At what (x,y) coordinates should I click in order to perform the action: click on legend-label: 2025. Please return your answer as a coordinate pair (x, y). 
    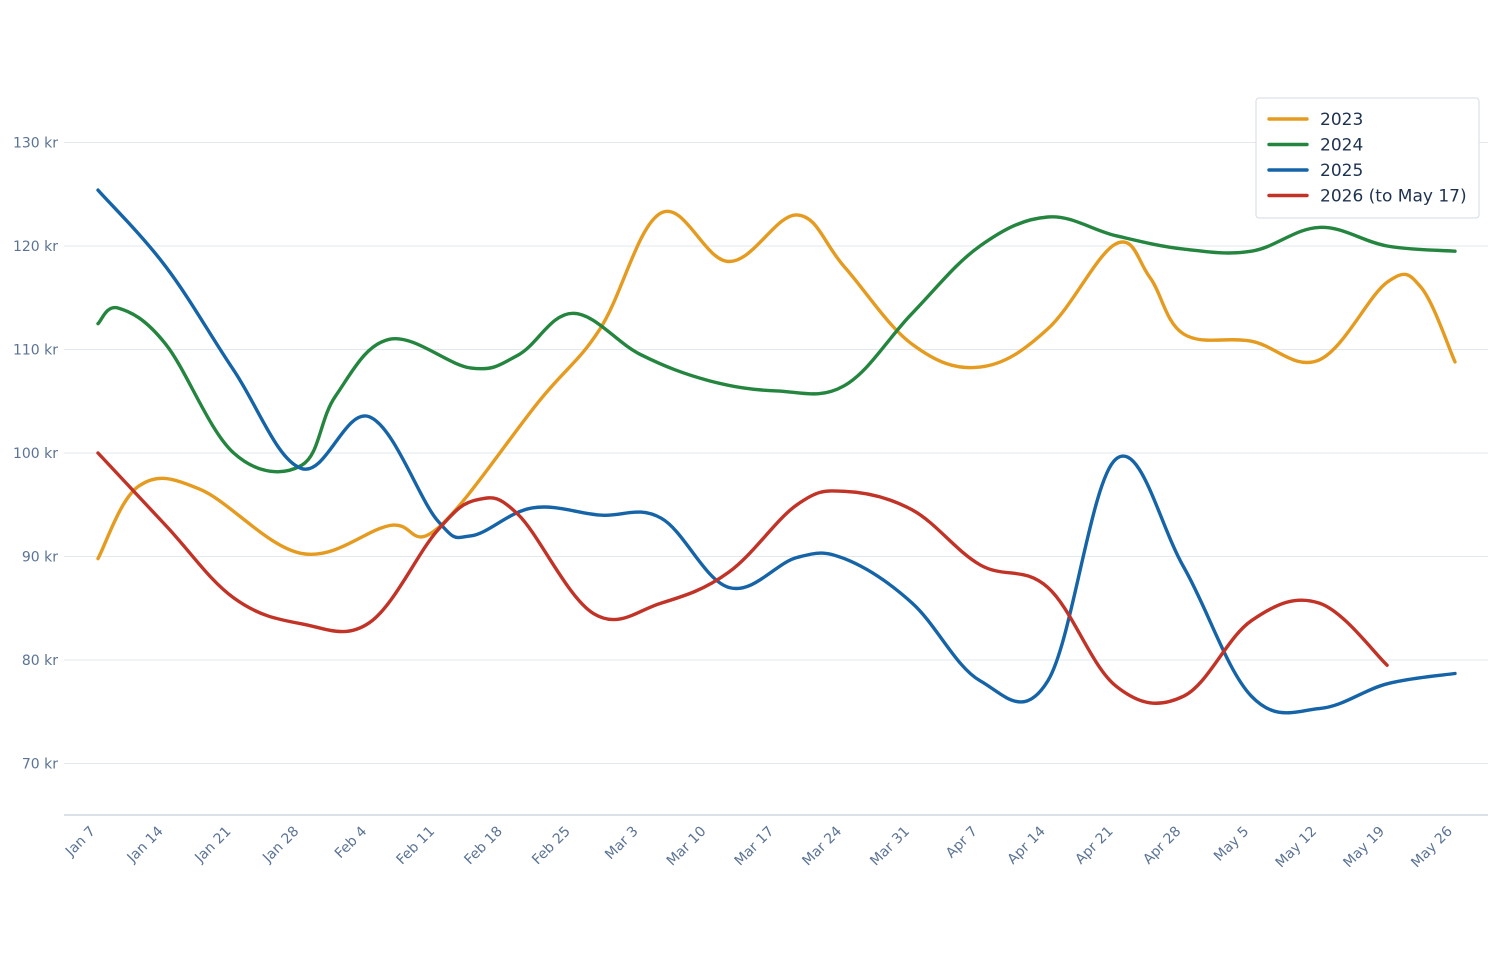
    Looking at the image, I should click on (1341, 171).